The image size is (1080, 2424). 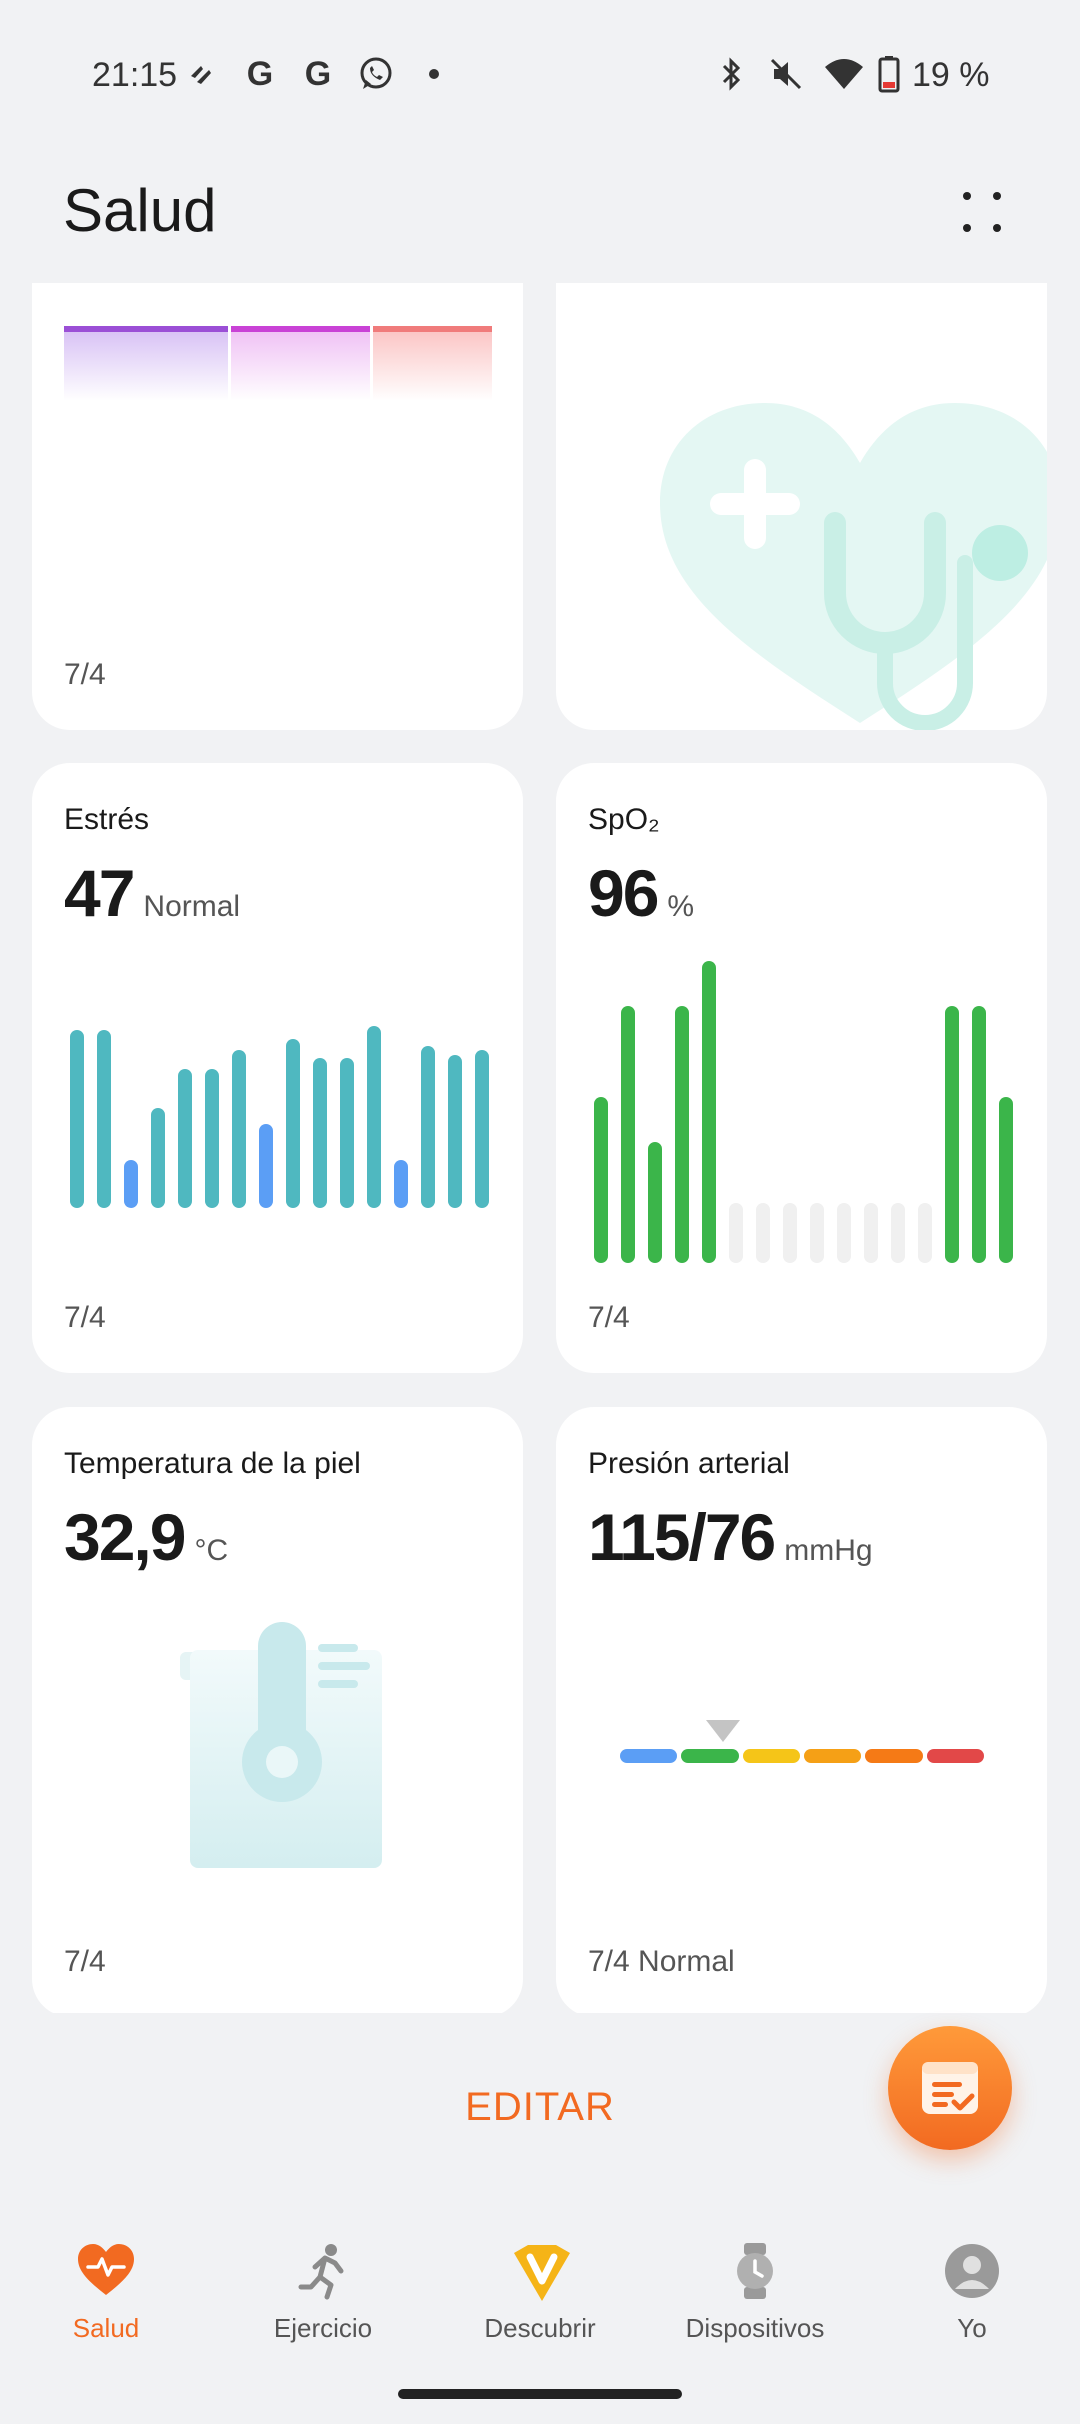 I want to click on card-label: Estrés, so click(x=107, y=819).